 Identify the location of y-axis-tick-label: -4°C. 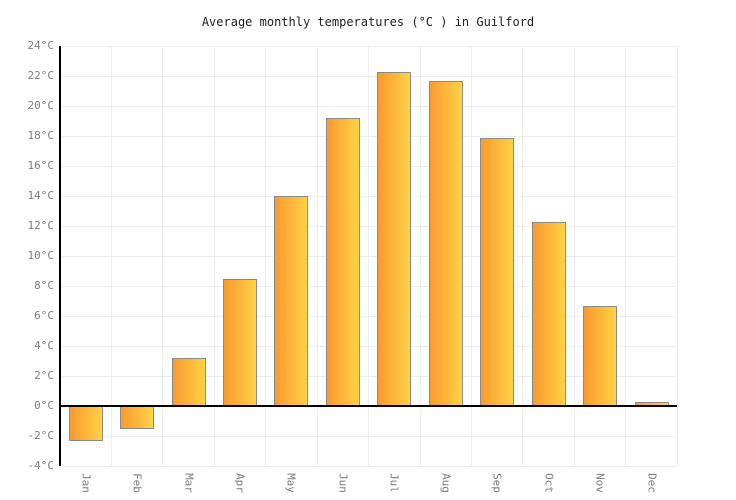
(41, 465).